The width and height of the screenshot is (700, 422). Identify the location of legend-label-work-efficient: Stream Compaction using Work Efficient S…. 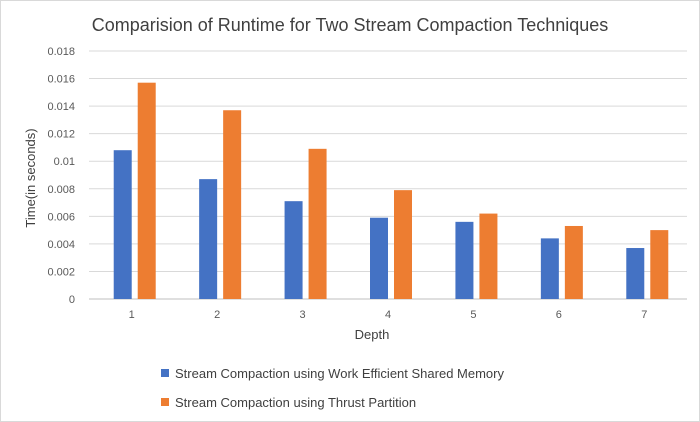
(339, 373).